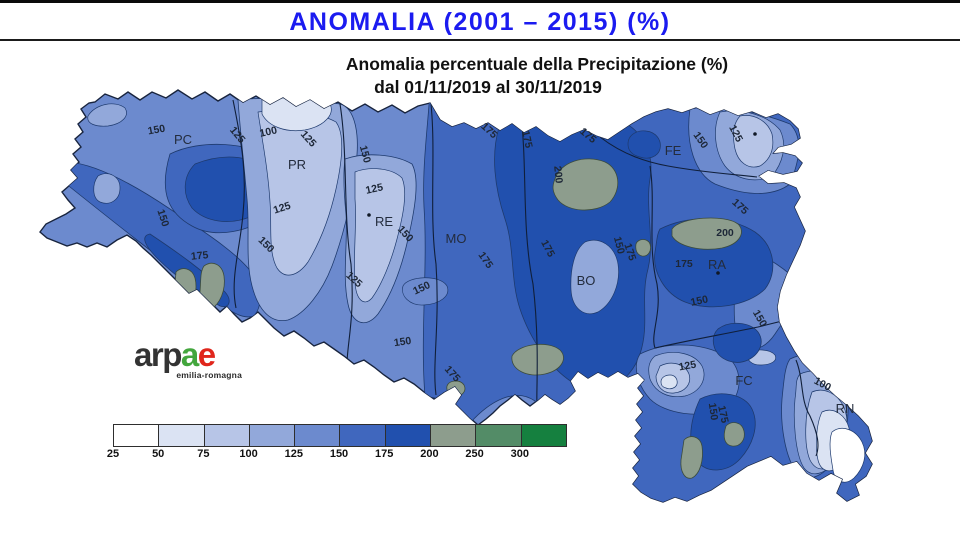 This screenshot has height=545, width=960. I want to click on legend-tick-labels: 25 50 75 100 125 150 175 200 250 300, so click(340, 455).